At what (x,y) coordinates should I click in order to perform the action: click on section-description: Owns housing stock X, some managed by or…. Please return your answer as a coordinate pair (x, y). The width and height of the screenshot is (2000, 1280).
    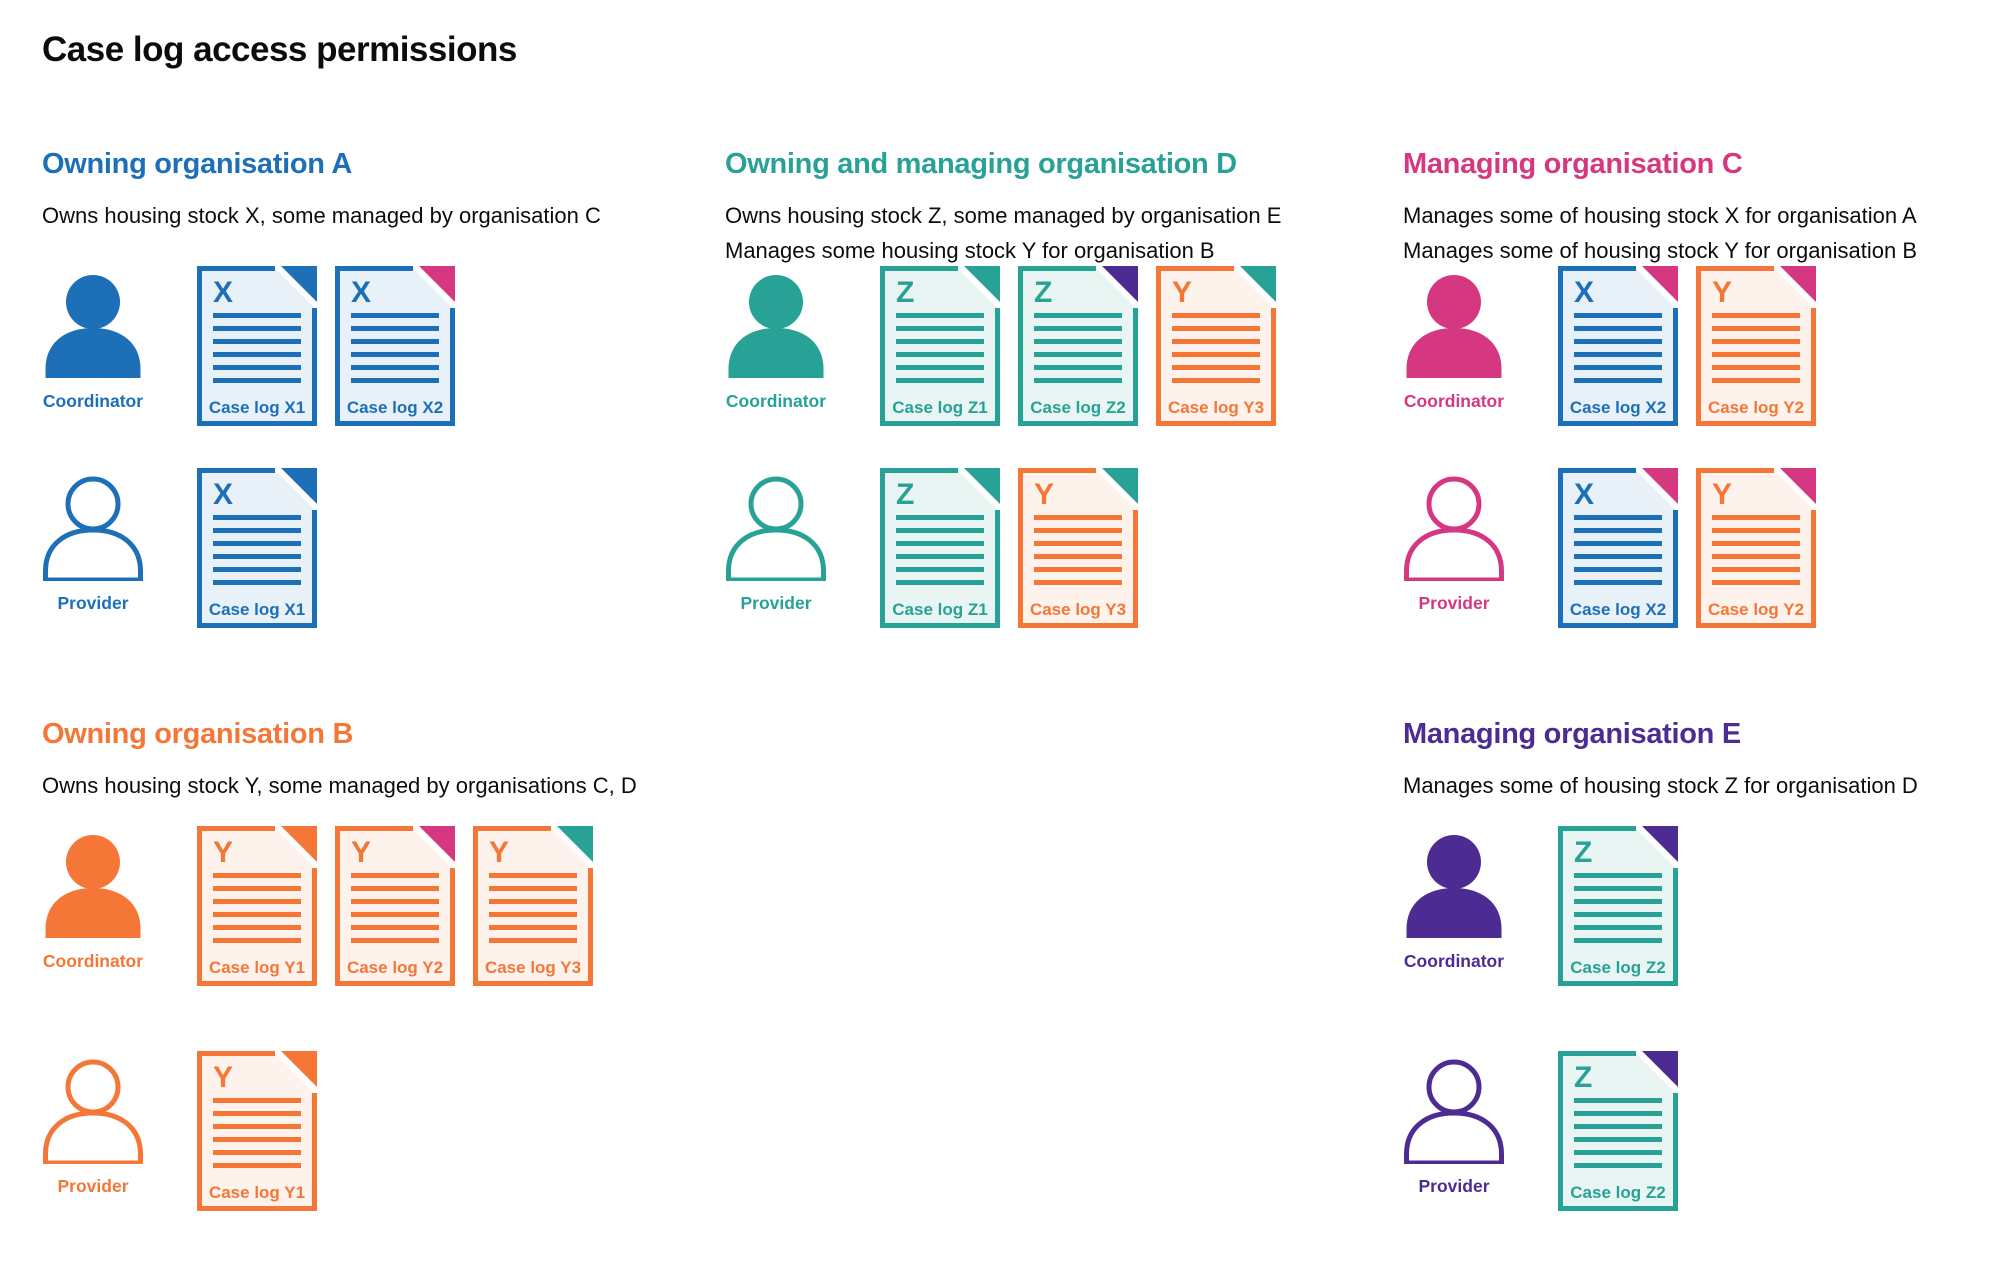
    Looking at the image, I should click on (321, 215).